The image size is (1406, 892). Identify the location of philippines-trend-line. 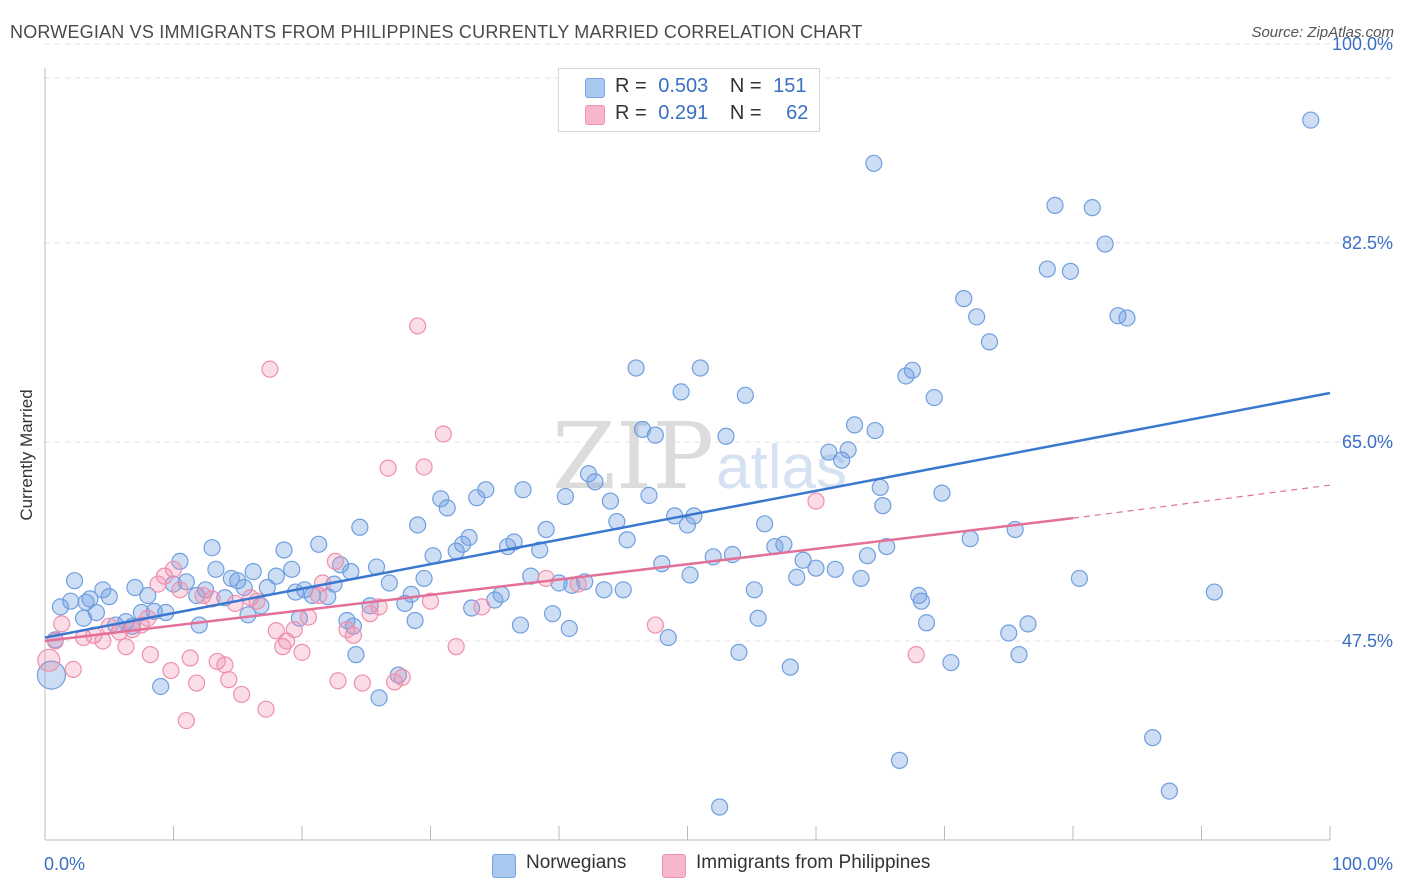
(559, 579).